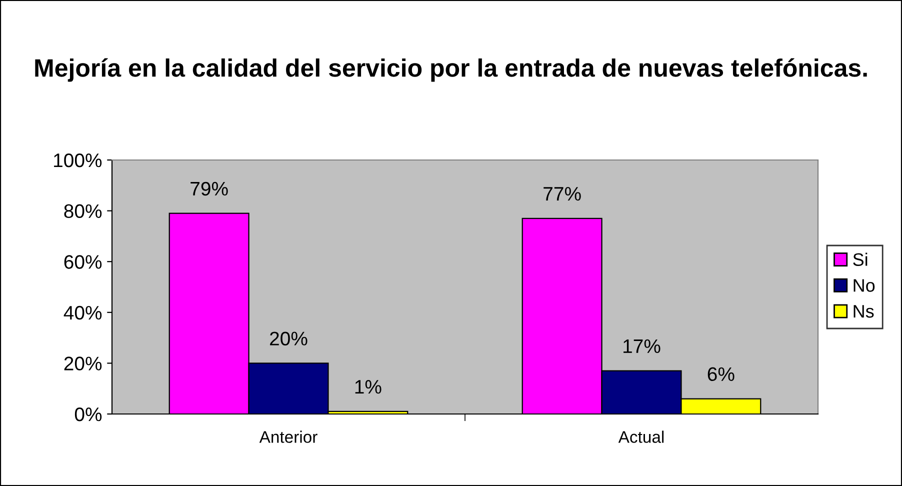  I want to click on data-label: 77%, so click(562, 194).